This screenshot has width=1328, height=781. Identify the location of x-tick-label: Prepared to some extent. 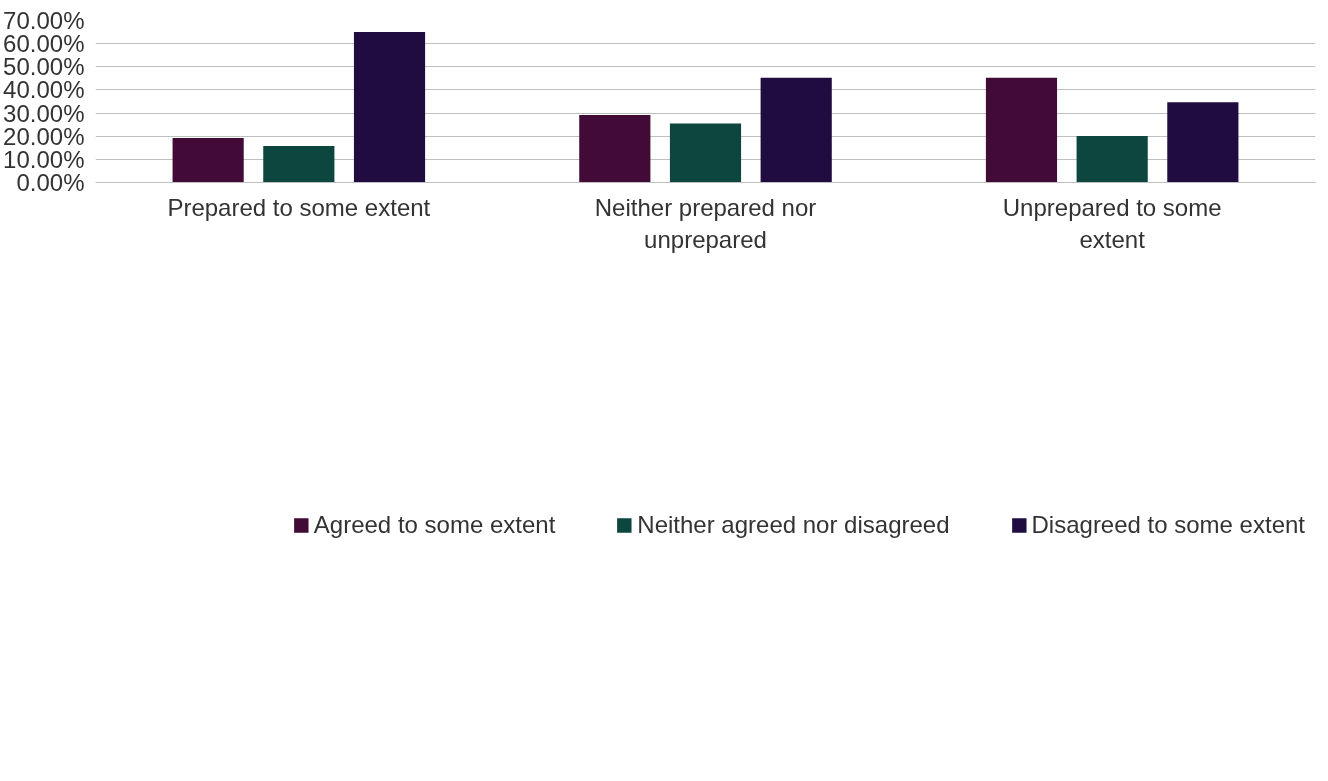
(299, 207).